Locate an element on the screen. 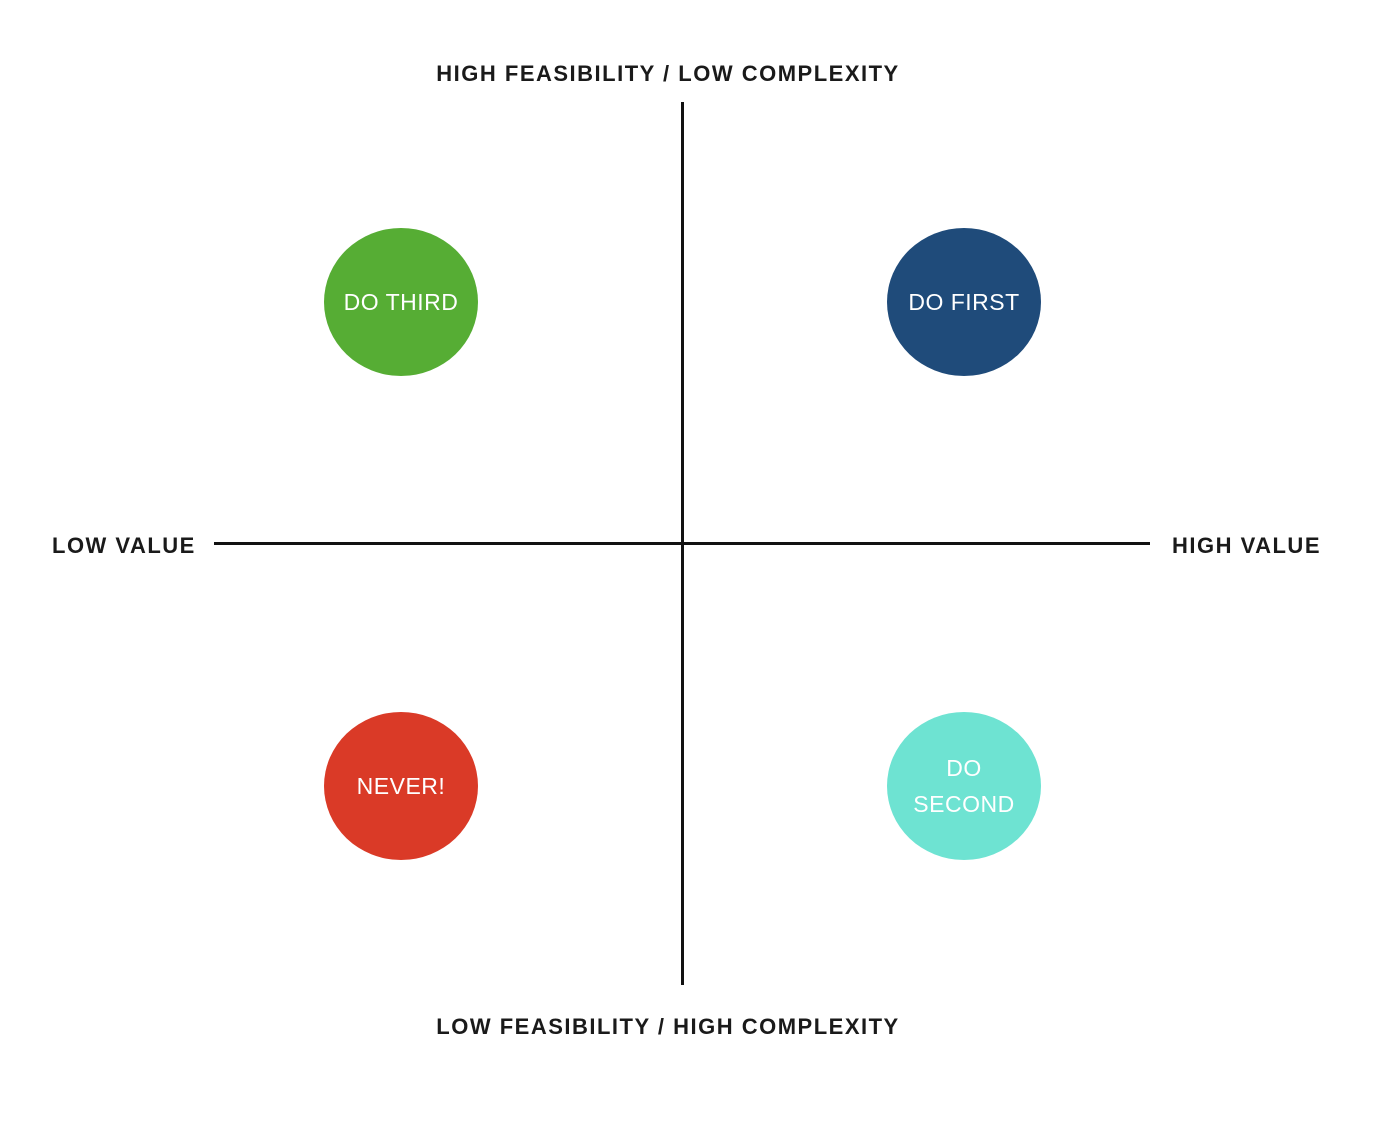 This screenshot has height=1147, width=1400. quadrant-circle: DO THIRD is located at coordinates (401, 302).